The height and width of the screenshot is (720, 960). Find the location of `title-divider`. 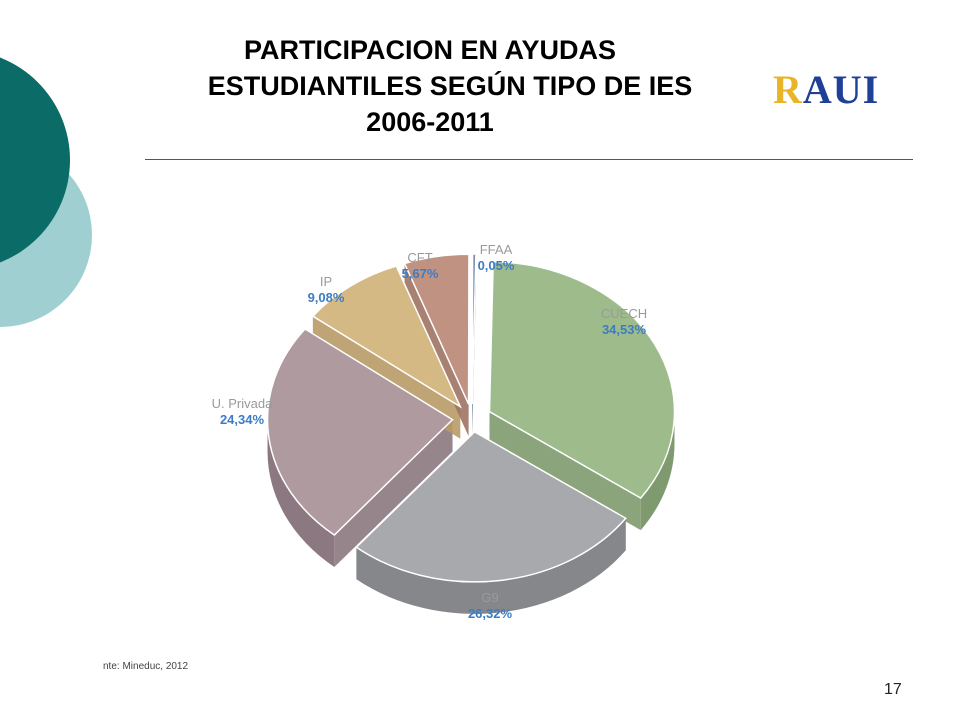

title-divider is located at coordinates (529, 159).